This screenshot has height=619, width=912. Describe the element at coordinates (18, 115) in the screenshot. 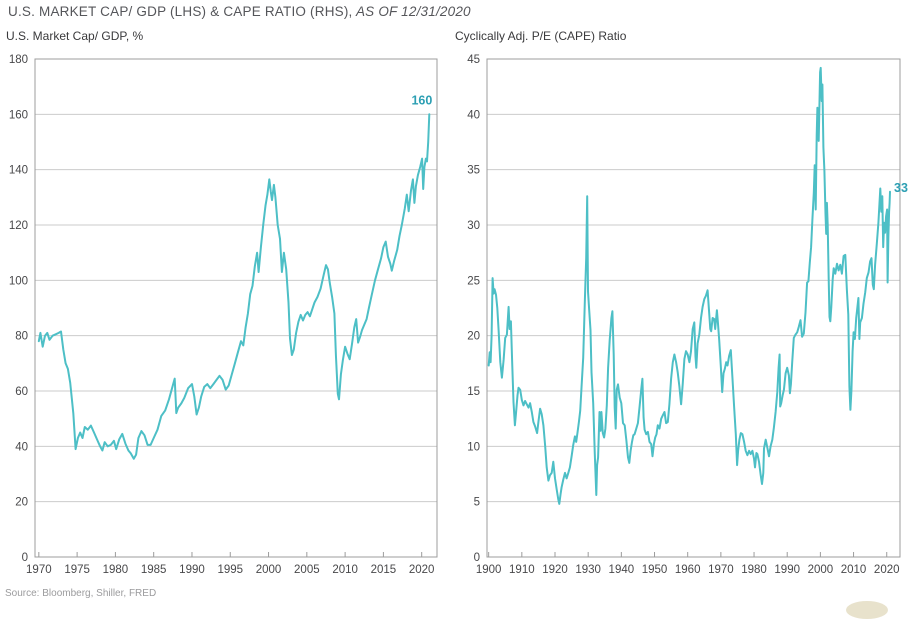

I see `svg-text: 160` at that location.